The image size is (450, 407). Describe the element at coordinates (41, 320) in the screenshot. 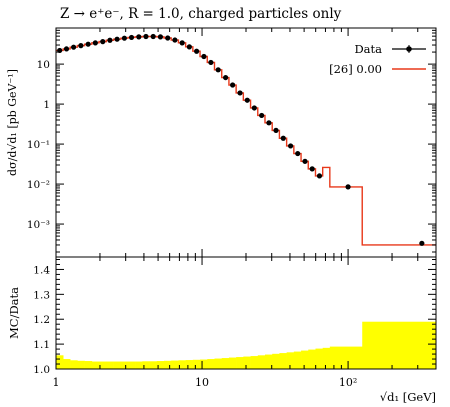

I see `ratio-y-tick-label: 1.2` at that location.